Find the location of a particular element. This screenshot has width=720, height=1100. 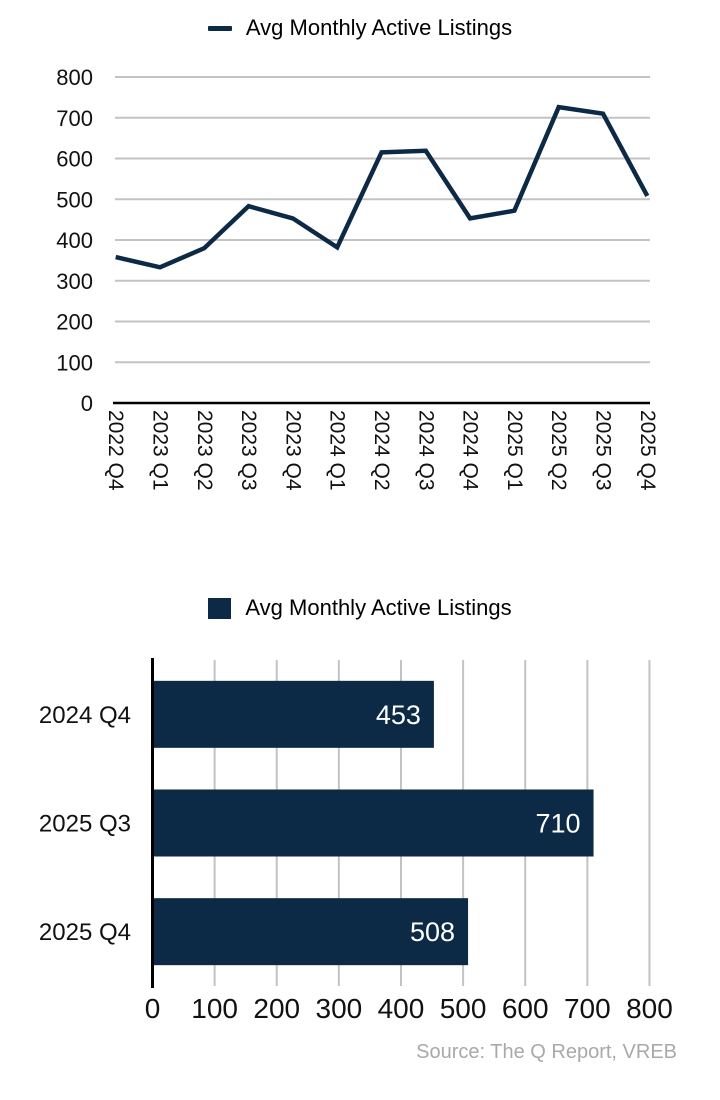

x-tick-label: 2023 Q1 is located at coordinates (160, 450).